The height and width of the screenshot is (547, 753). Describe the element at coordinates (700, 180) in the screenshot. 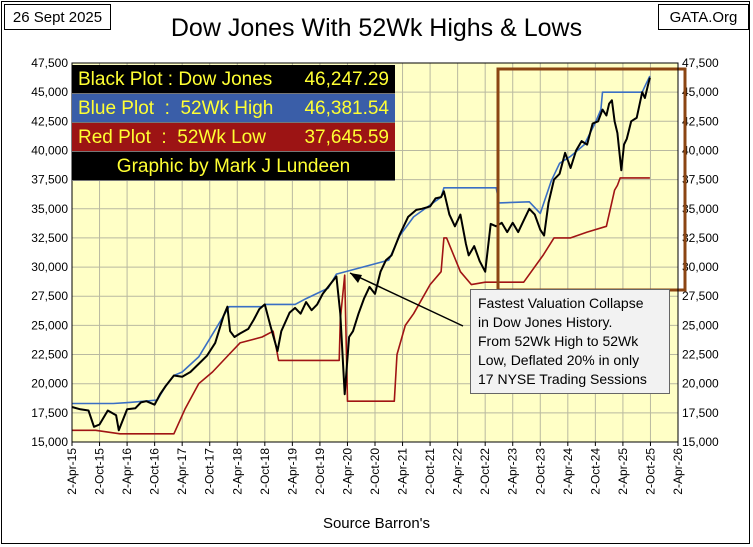

I see `y-tick-label-right: 37,500` at that location.